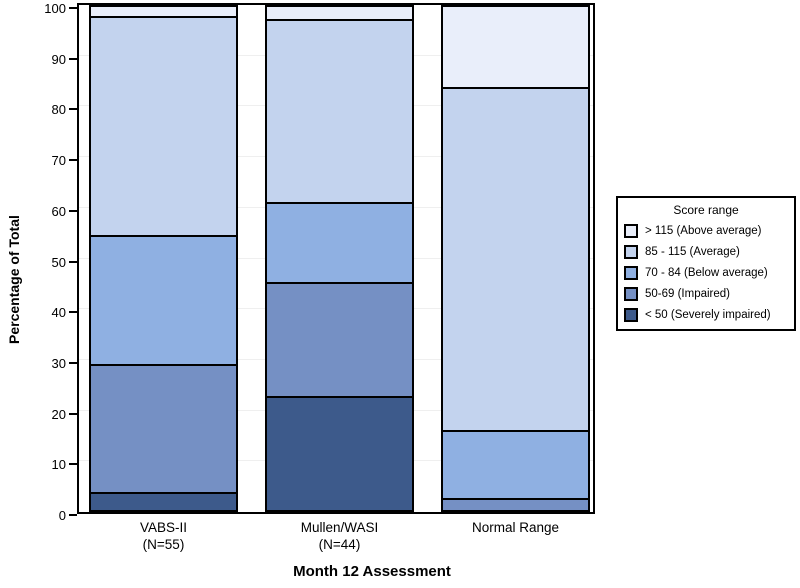 This screenshot has height=588, width=800. Describe the element at coordinates (58, 363) in the screenshot. I see `y-axis-tick-label: 30` at that location.